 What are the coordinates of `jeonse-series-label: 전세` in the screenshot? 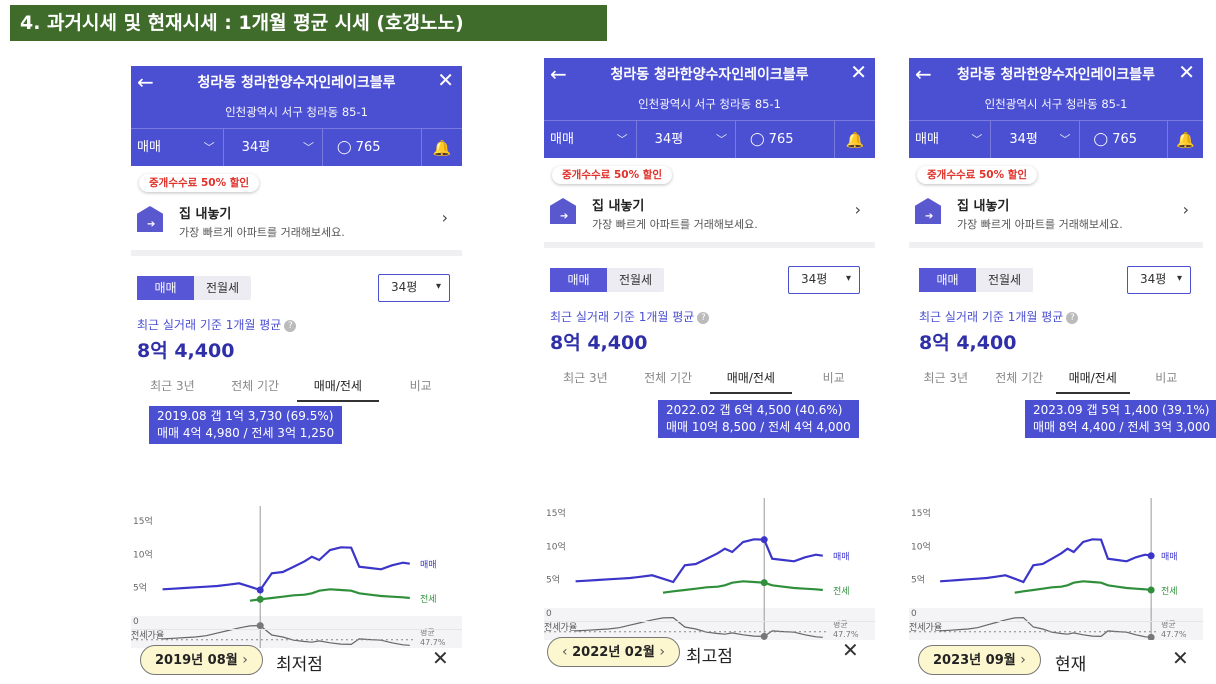 It's located at (428, 599).